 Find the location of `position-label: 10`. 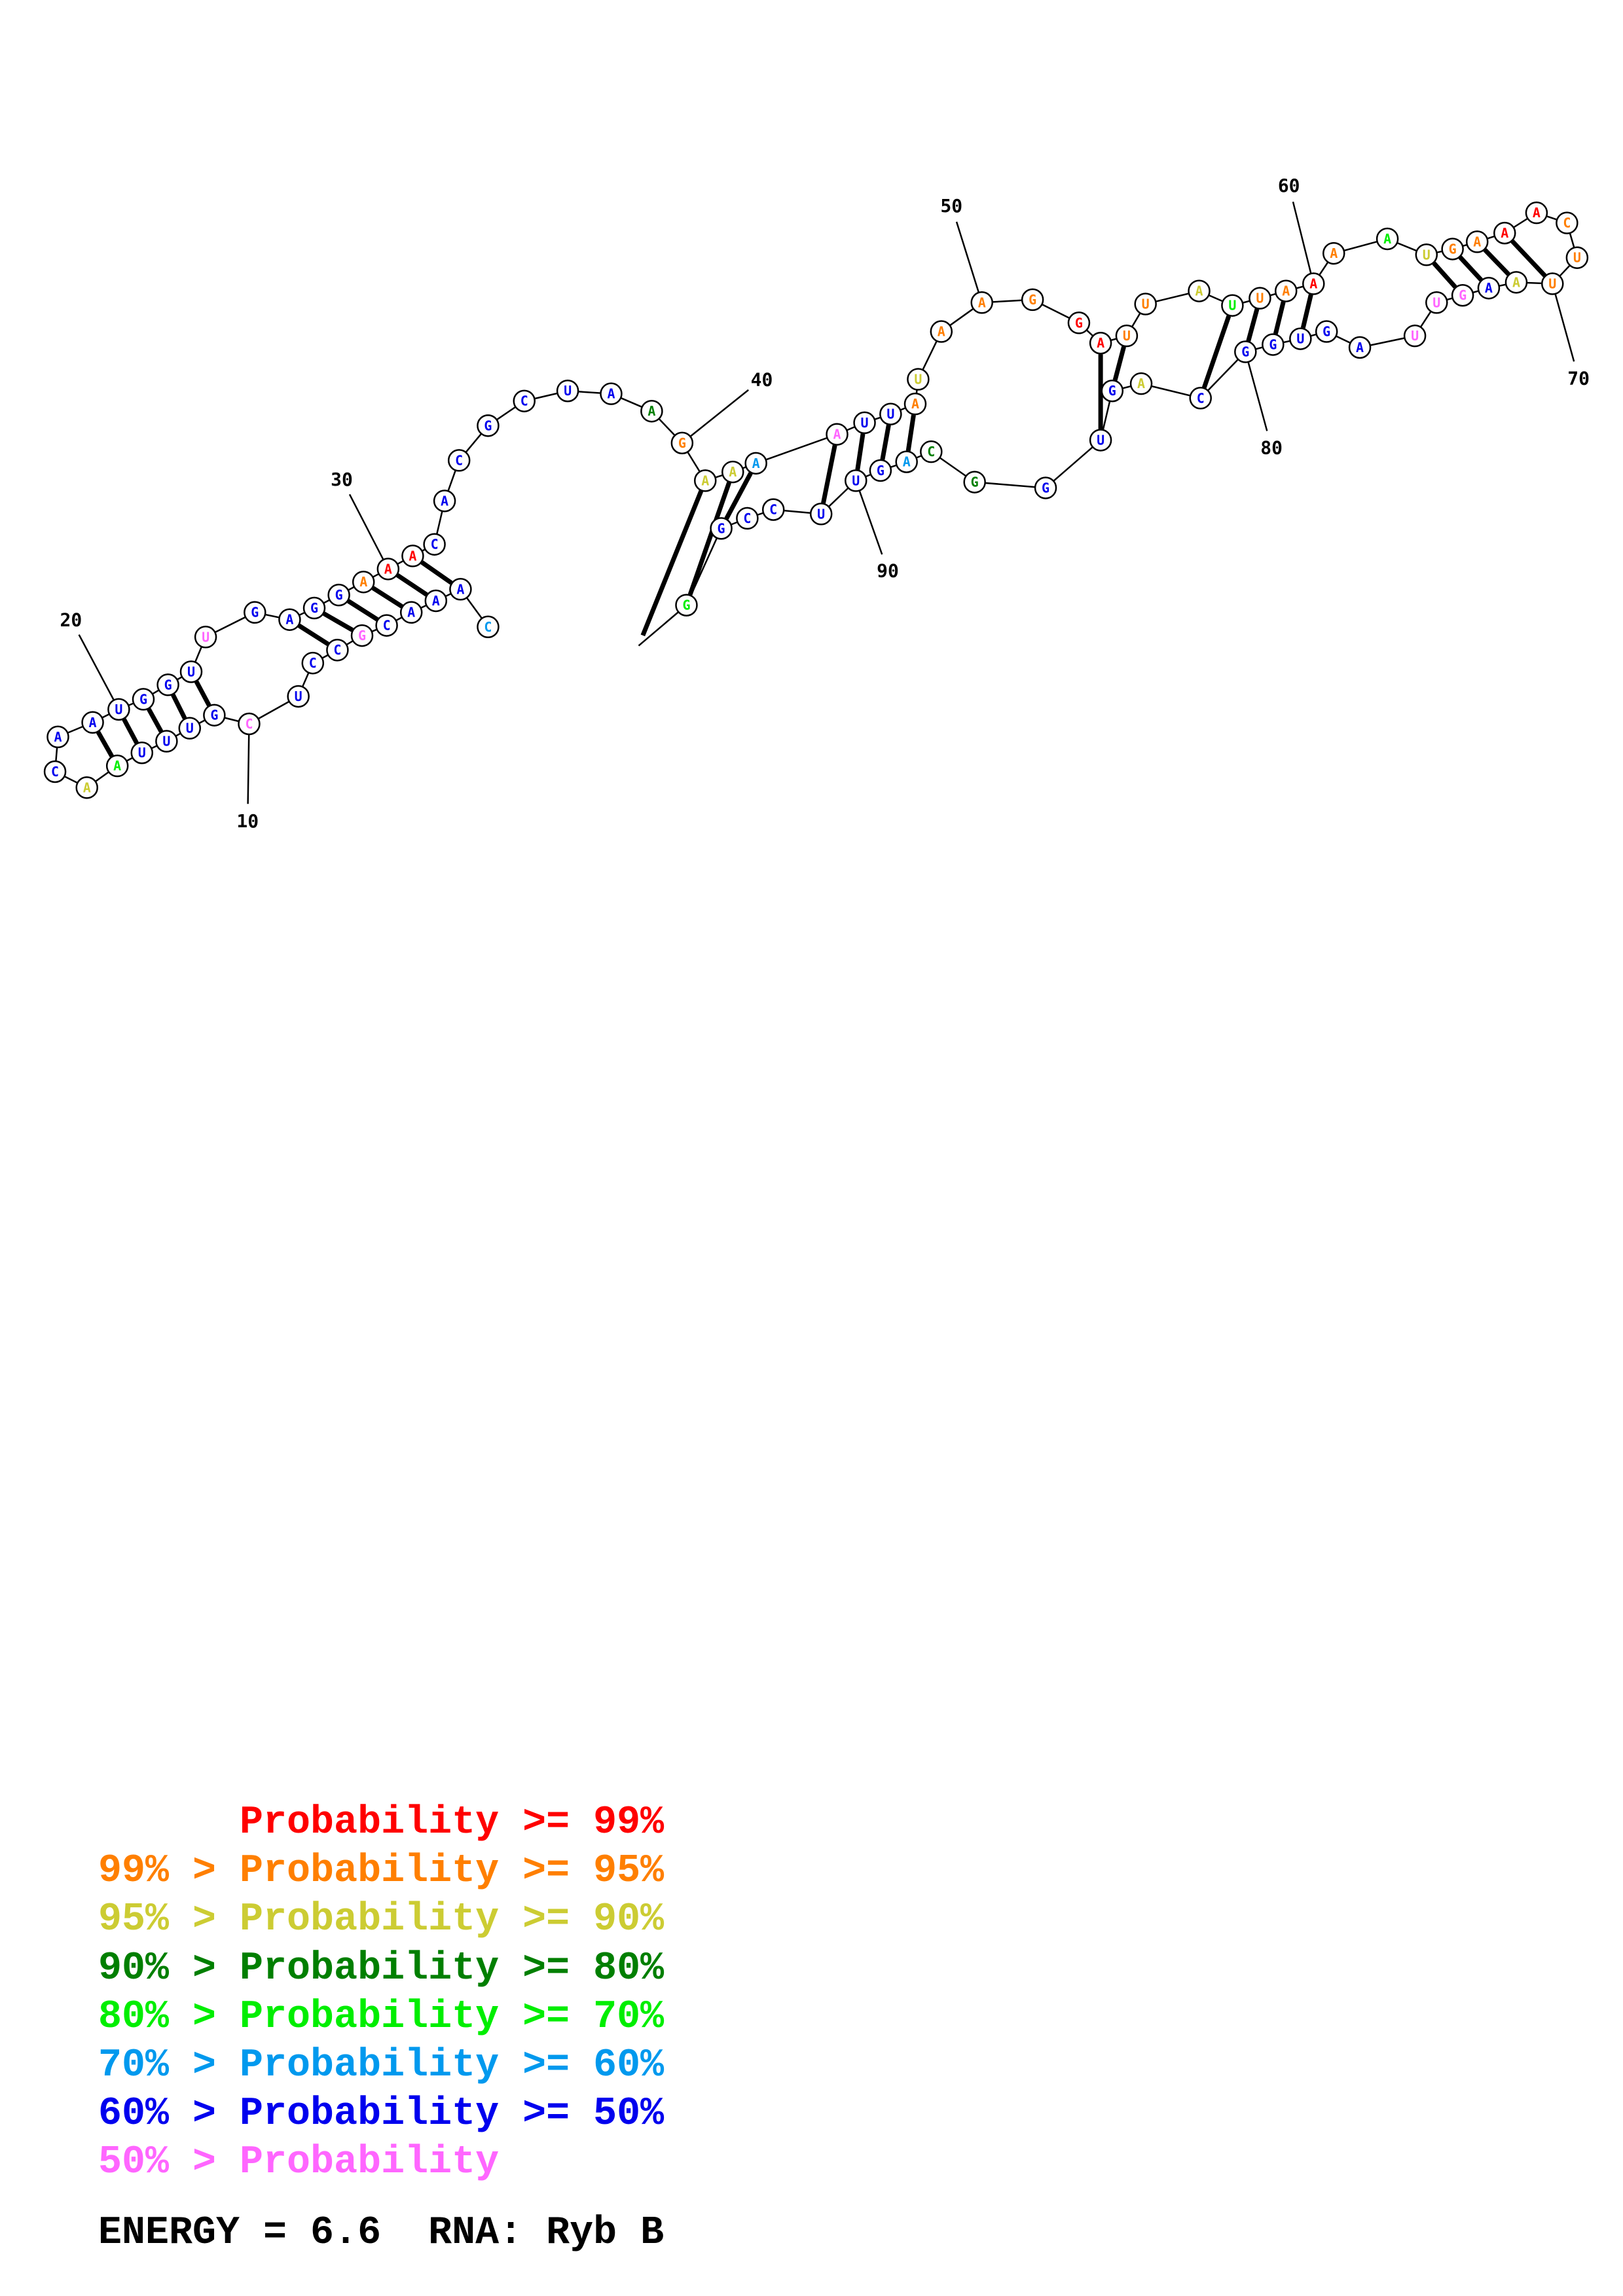

position-label: 10 is located at coordinates (247, 821).